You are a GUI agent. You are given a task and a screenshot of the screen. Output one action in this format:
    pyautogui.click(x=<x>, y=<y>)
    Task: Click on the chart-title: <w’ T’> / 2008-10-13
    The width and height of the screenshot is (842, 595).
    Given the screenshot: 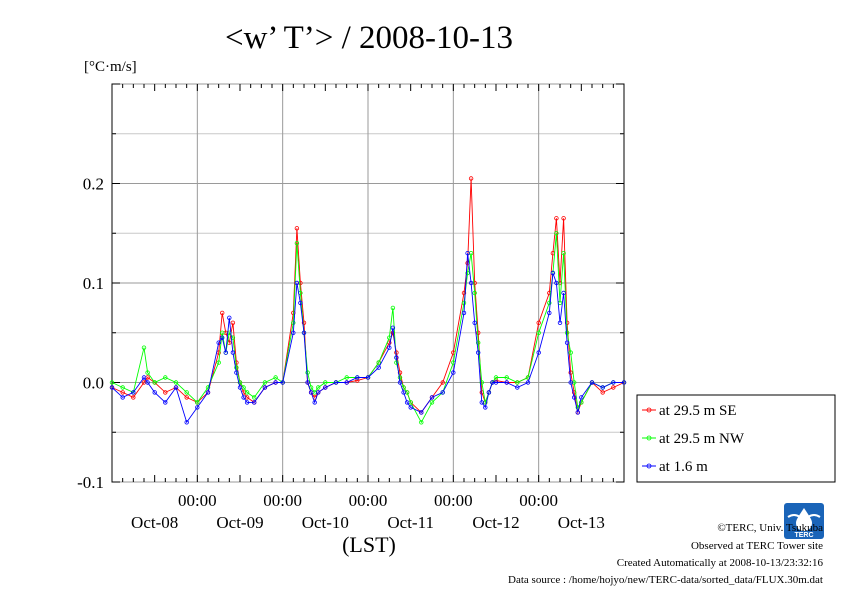 What is the action you would take?
    pyautogui.click(x=369, y=38)
    